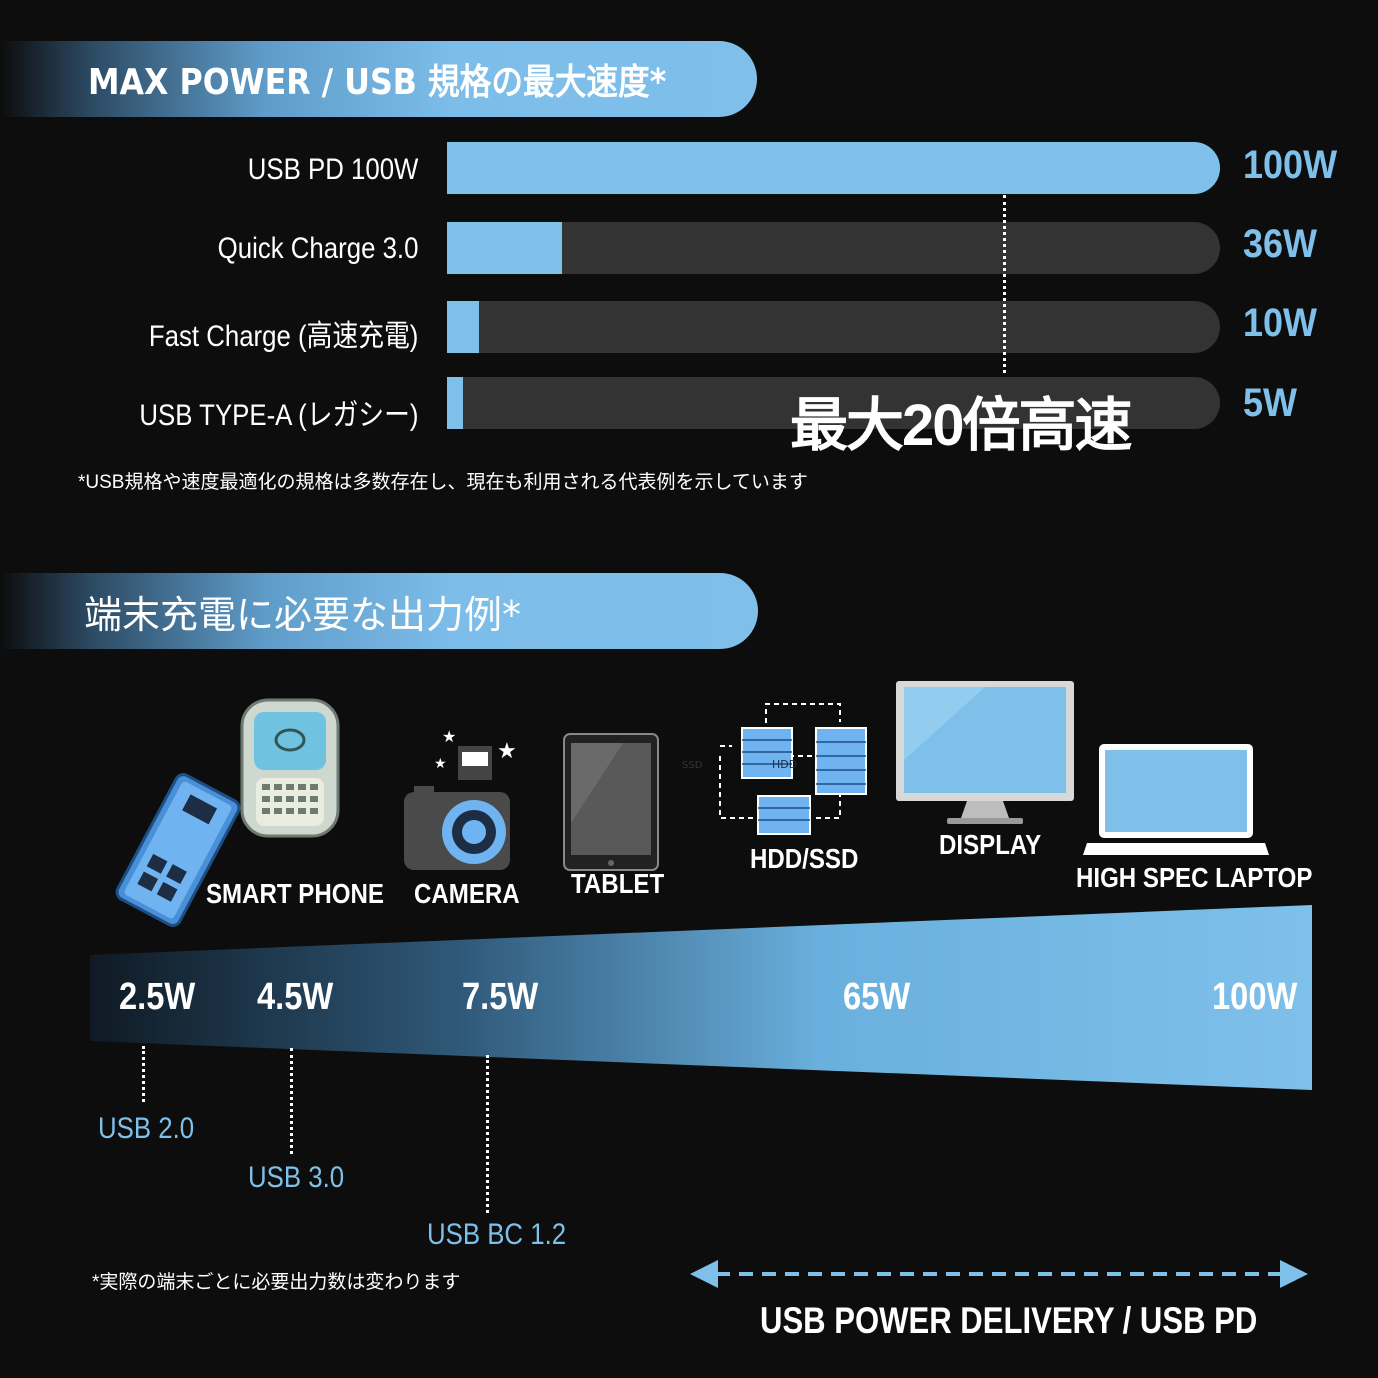 The width and height of the screenshot is (1378, 1378). I want to click on hdd-icon-text: HDD, so click(784, 764).